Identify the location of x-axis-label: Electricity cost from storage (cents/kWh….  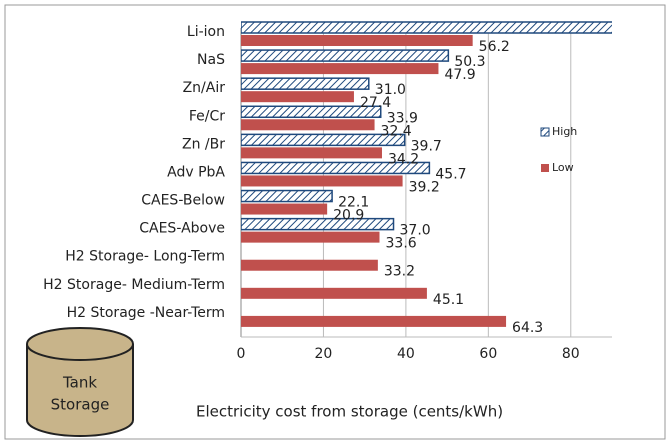
(349, 412).